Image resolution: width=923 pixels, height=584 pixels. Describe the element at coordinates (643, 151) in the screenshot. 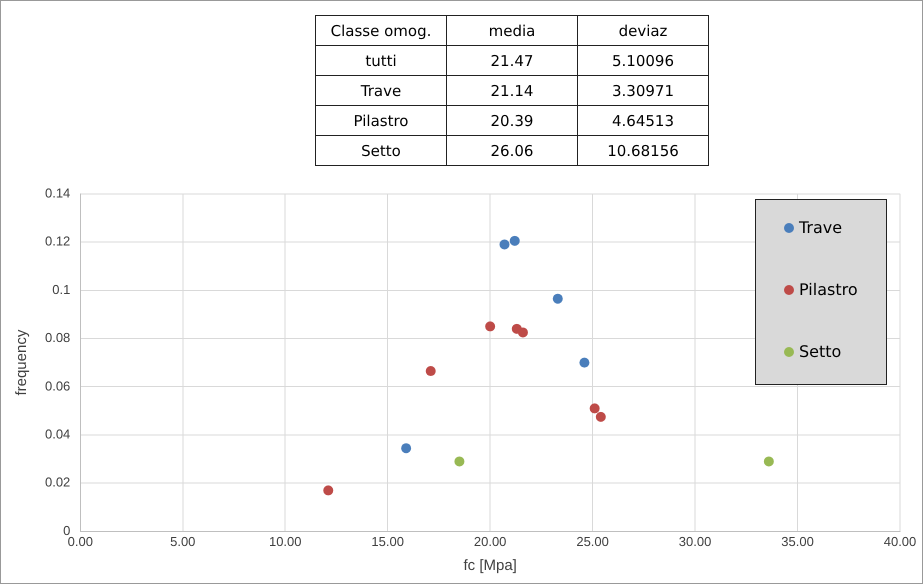

I see `text: 10.68156` at that location.